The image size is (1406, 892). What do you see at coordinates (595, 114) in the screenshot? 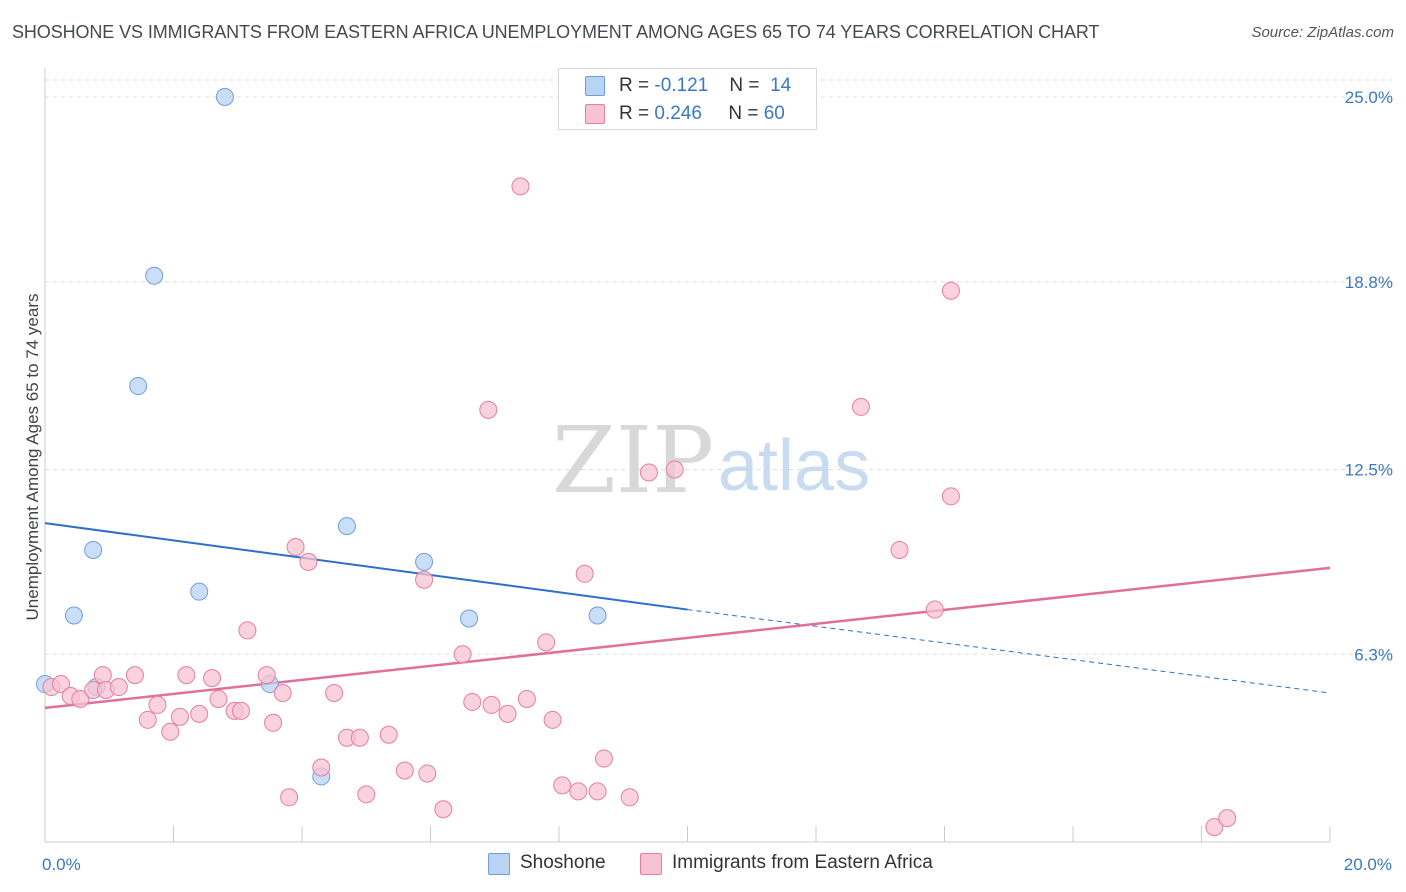
I see `eastern-africa-swatch` at bounding box center [595, 114].